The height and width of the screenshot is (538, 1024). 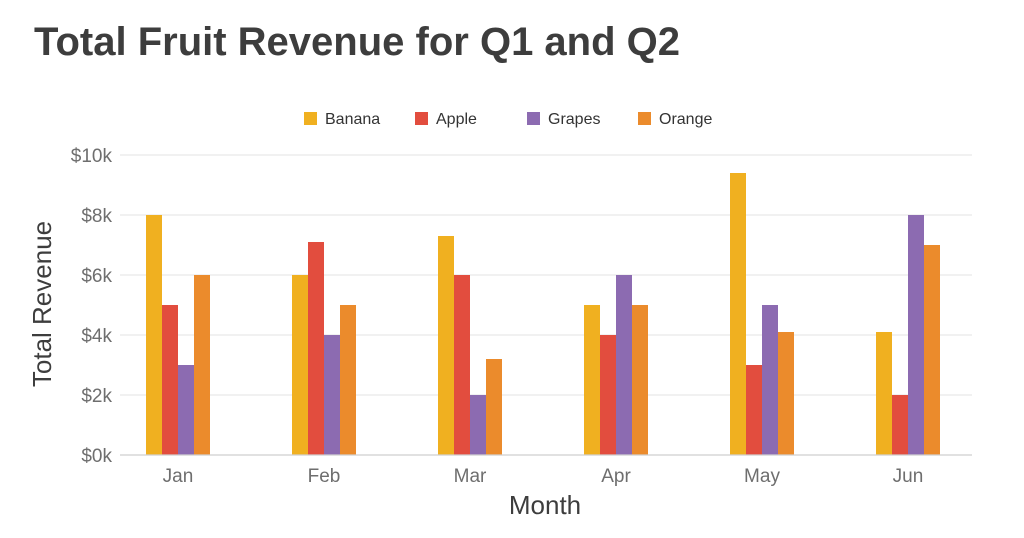 I want to click on bar-banana-jan, so click(x=154, y=335).